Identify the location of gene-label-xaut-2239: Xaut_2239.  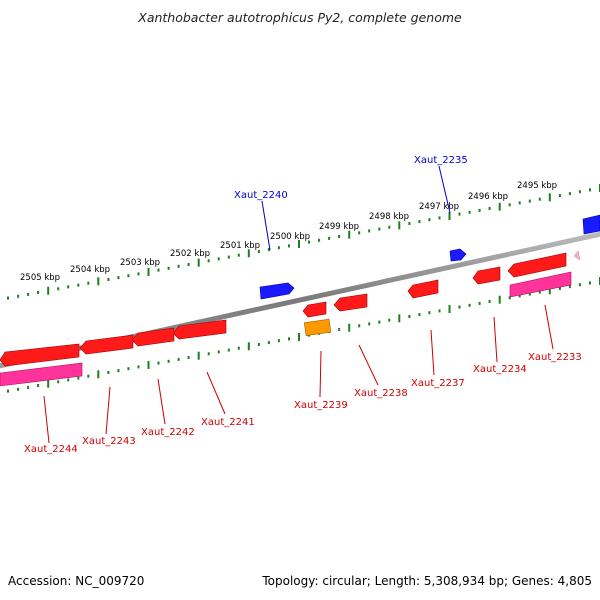
(321, 405).